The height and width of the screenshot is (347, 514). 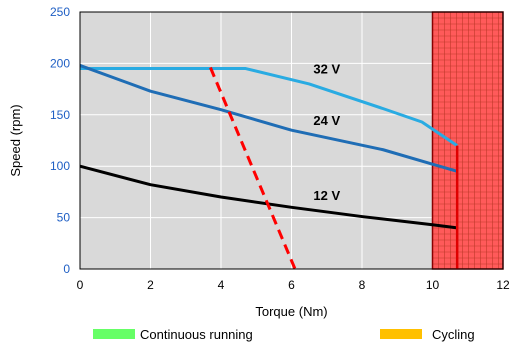 What do you see at coordinates (326, 195) in the screenshot?
I see `series-label-2: 12 V` at bounding box center [326, 195].